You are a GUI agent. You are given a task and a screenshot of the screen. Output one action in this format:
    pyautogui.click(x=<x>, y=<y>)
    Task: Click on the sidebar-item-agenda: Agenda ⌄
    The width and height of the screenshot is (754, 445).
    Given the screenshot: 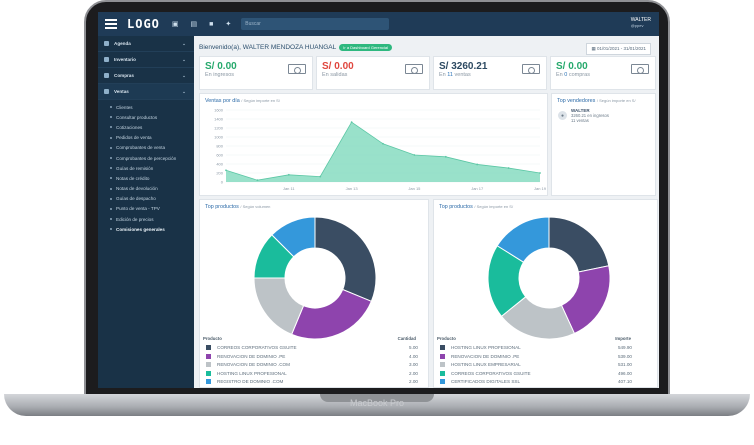 What is the action you would take?
    pyautogui.click(x=146, y=44)
    